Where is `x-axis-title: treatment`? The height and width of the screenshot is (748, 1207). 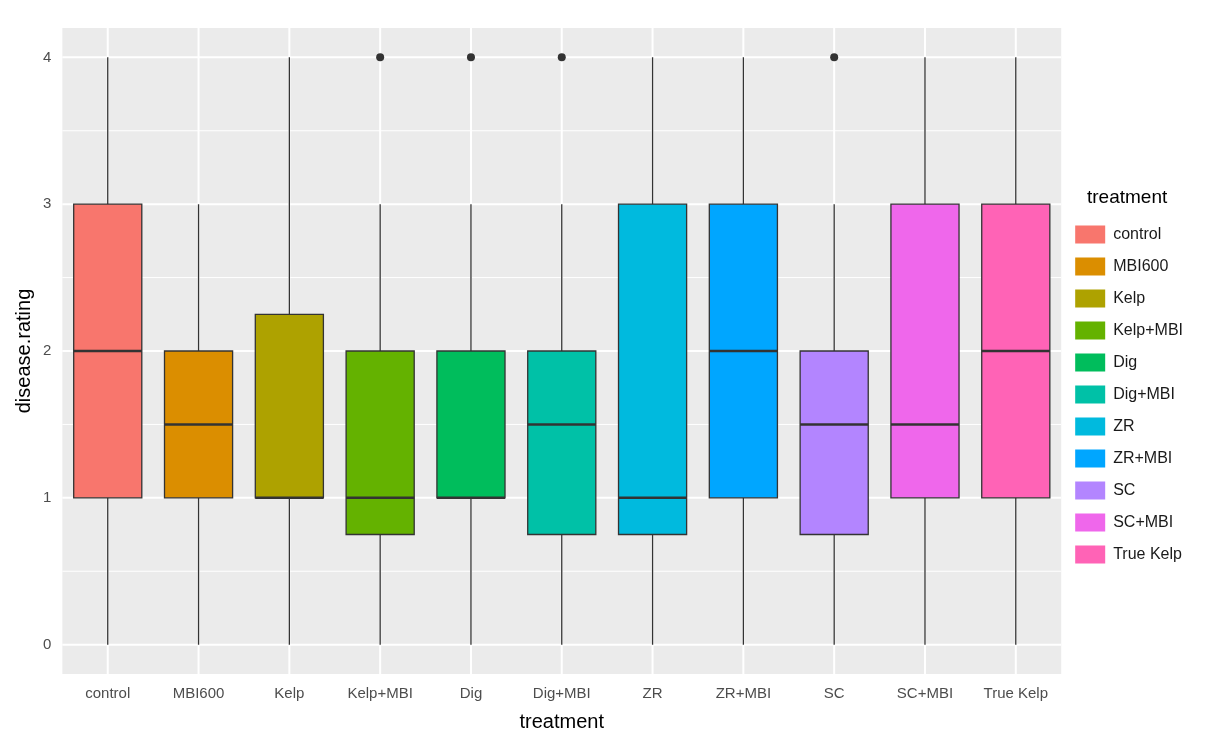
x-axis-title: treatment is located at coordinates (562, 720).